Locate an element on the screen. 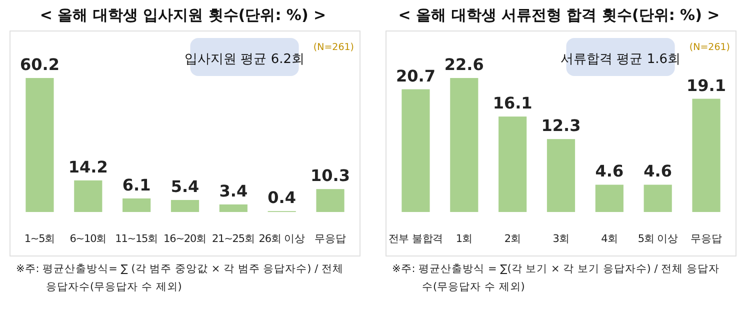 This screenshot has width=745, height=326. text: ※주: 평균산출방식= ∑ (각 범주 중앙값 × 각 범주 응답자수) / 전체 응답자수(무응답자 수 제외) is located at coordinates (179, 278).